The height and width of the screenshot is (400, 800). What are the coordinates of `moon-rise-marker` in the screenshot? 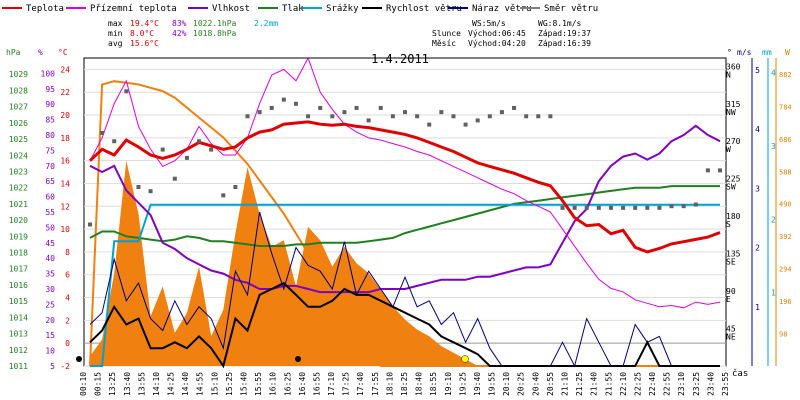 It's located at (79, 359).